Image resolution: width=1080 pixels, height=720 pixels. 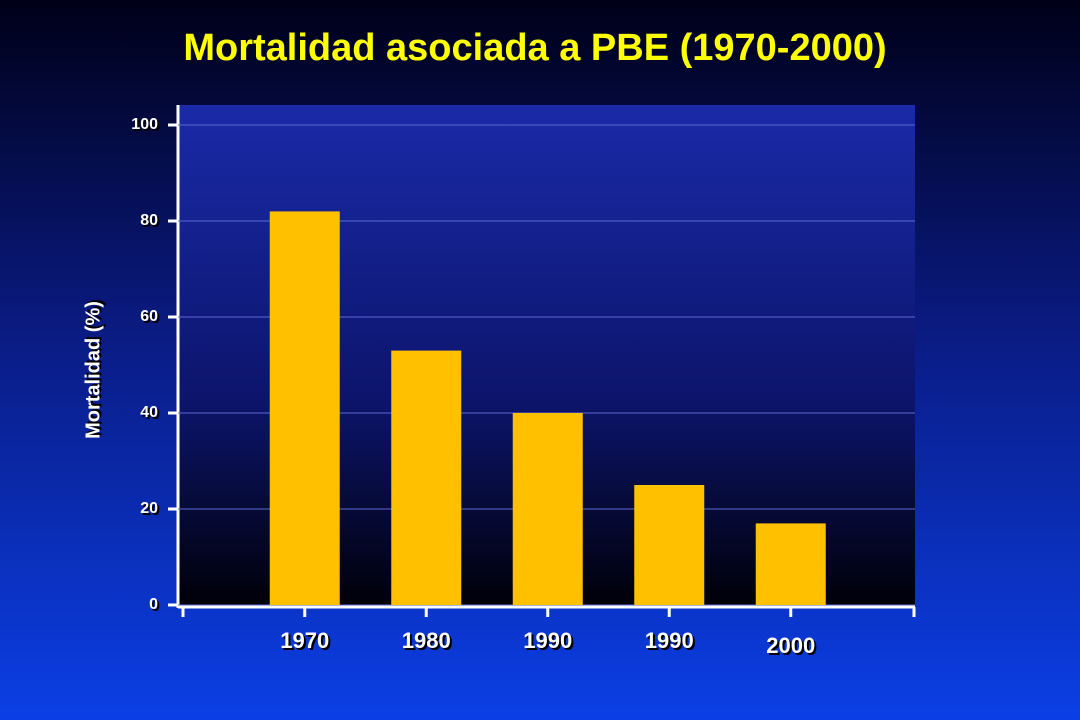 I want to click on x-tick-label: 1980, so click(x=426, y=640).